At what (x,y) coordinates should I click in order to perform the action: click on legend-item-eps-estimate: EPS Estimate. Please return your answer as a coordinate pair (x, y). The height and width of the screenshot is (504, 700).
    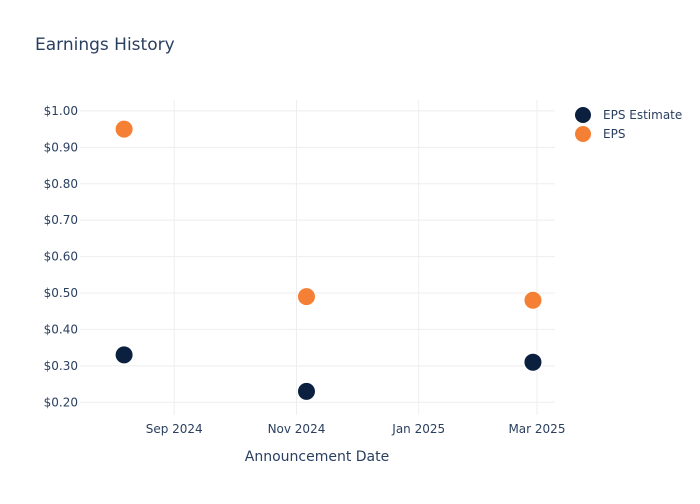
    Looking at the image, I should click on (628, 115).